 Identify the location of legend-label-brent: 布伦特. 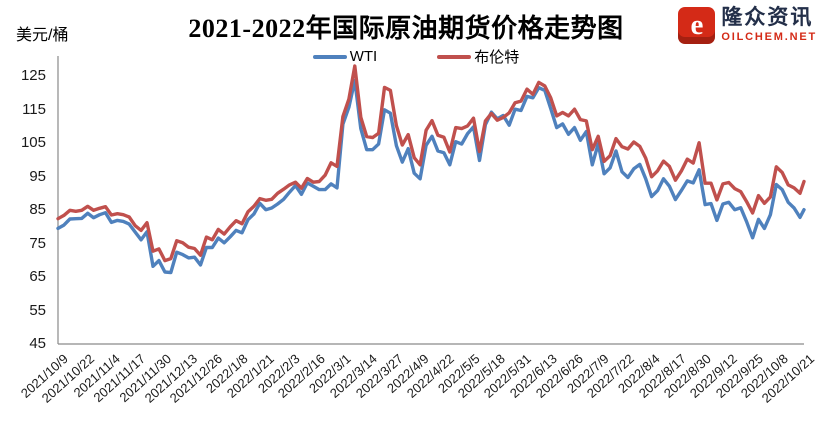
(497, 57).